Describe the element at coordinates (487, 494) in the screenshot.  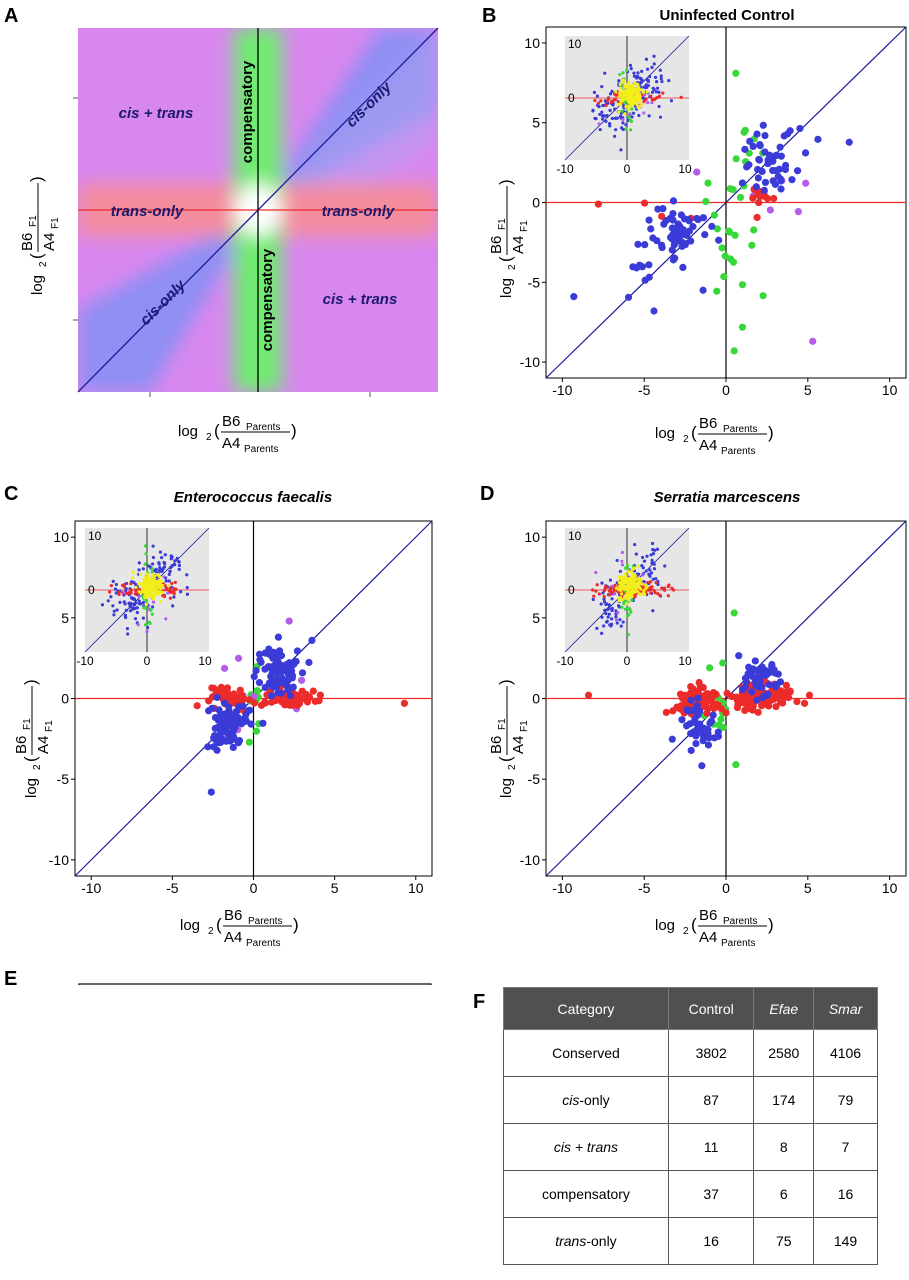
I see `panel-label: D` at that location.